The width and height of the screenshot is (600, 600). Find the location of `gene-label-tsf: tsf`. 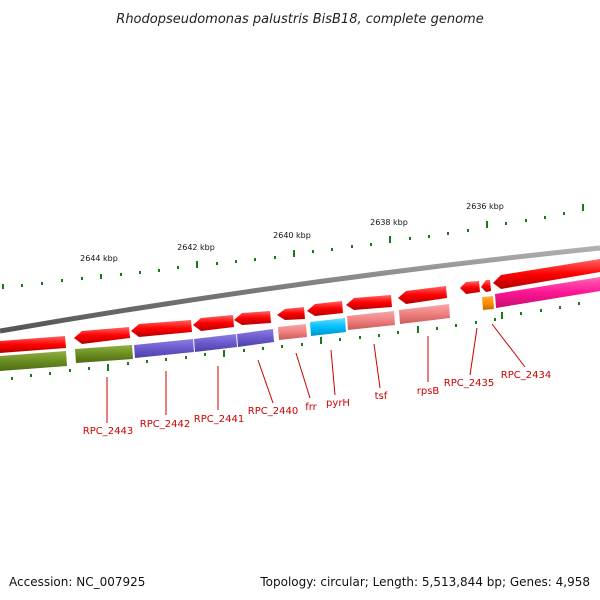

gene-label-tsf: tsf is located at coordinates (381, 396).